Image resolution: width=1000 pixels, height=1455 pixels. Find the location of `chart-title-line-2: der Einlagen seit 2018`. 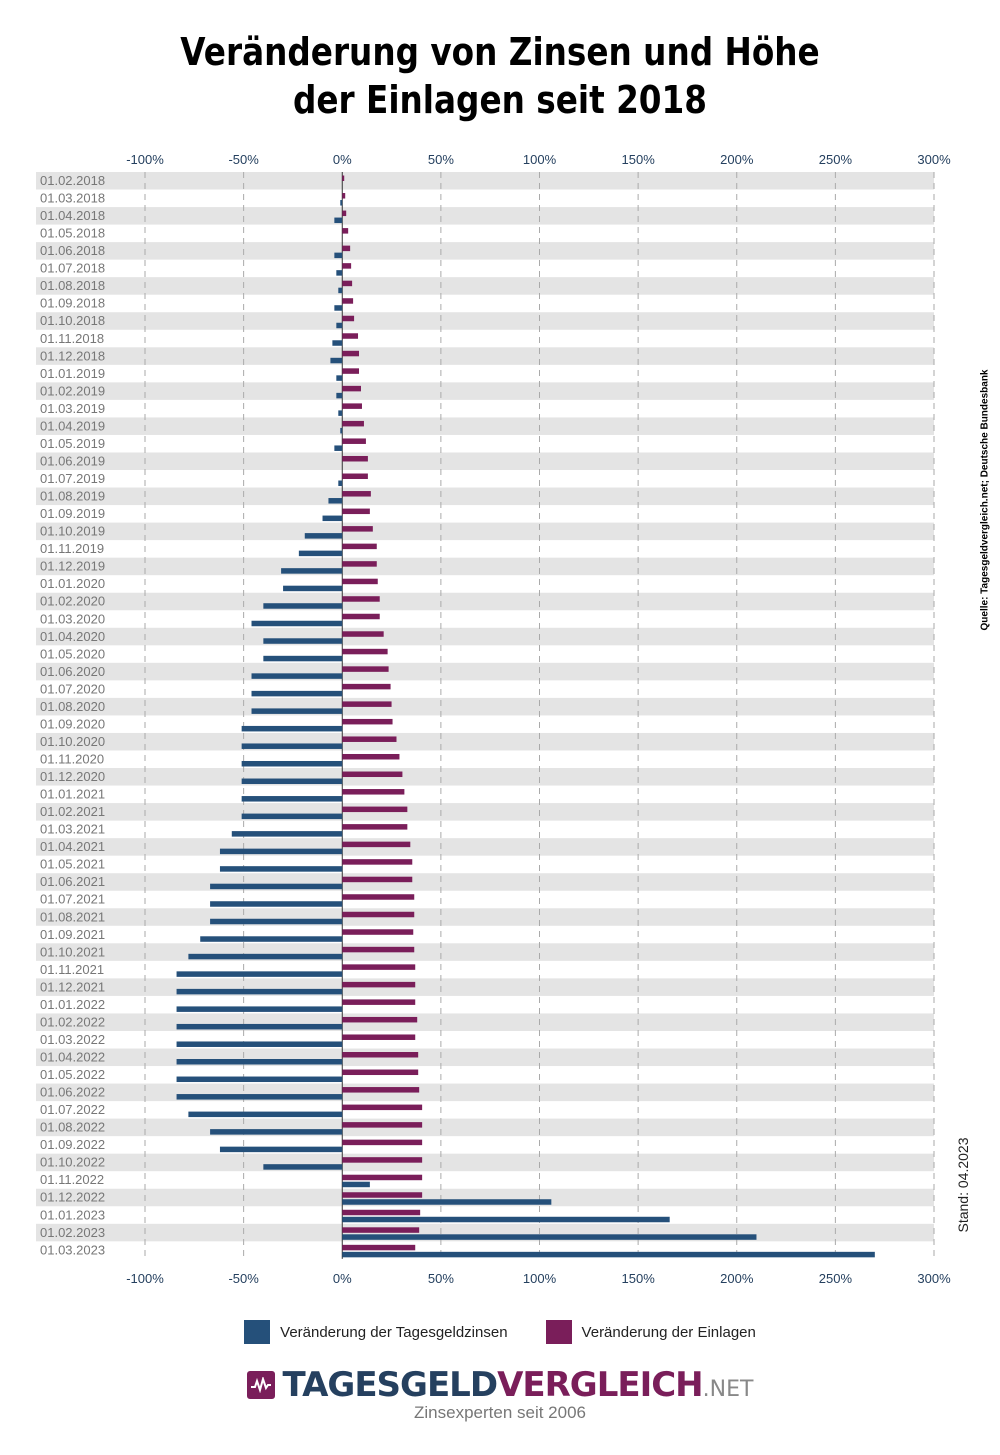

chart-title-line-2: der Einlagen seit 2018 is located at coordinates (500, 100).